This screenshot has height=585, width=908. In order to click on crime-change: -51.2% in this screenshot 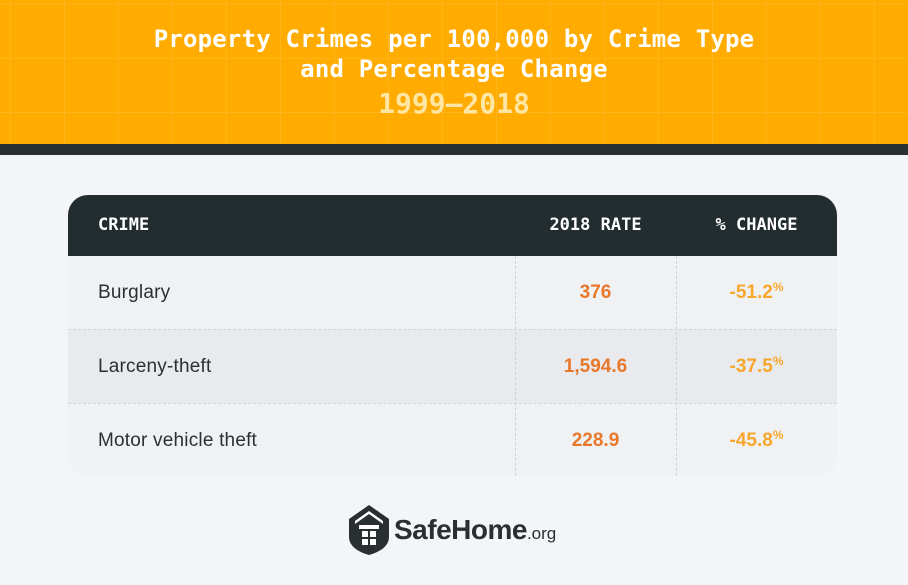, I will do `click(756, 292)`.